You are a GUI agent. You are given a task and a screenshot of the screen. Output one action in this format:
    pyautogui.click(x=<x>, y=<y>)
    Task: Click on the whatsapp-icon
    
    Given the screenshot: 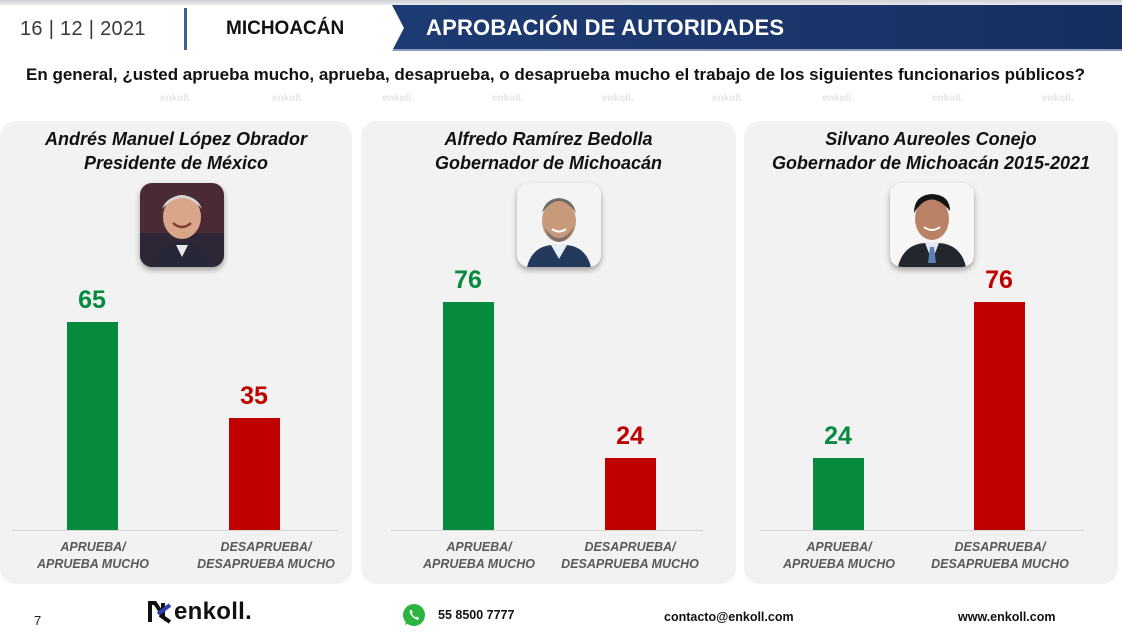 What is the action you would take?
    pyautogui.click(x=414, y=615)
    